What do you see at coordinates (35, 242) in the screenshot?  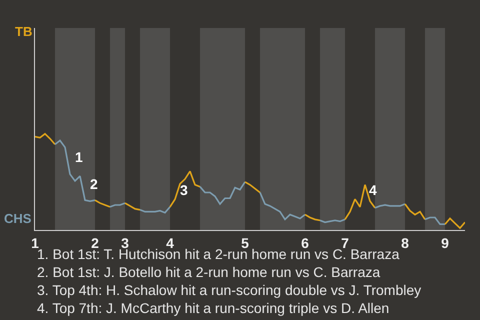 I see `x-tick-label: 1` at bounding box center [35, 242].